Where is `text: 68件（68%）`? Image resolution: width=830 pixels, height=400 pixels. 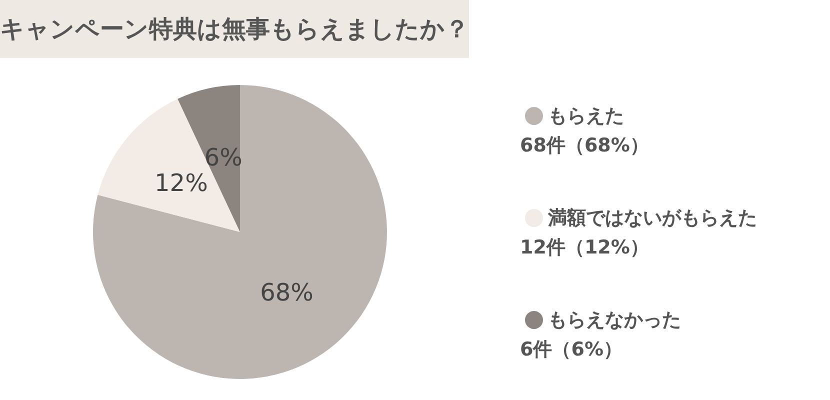
text: 68件（68%） is located at coordinates (584, 145).